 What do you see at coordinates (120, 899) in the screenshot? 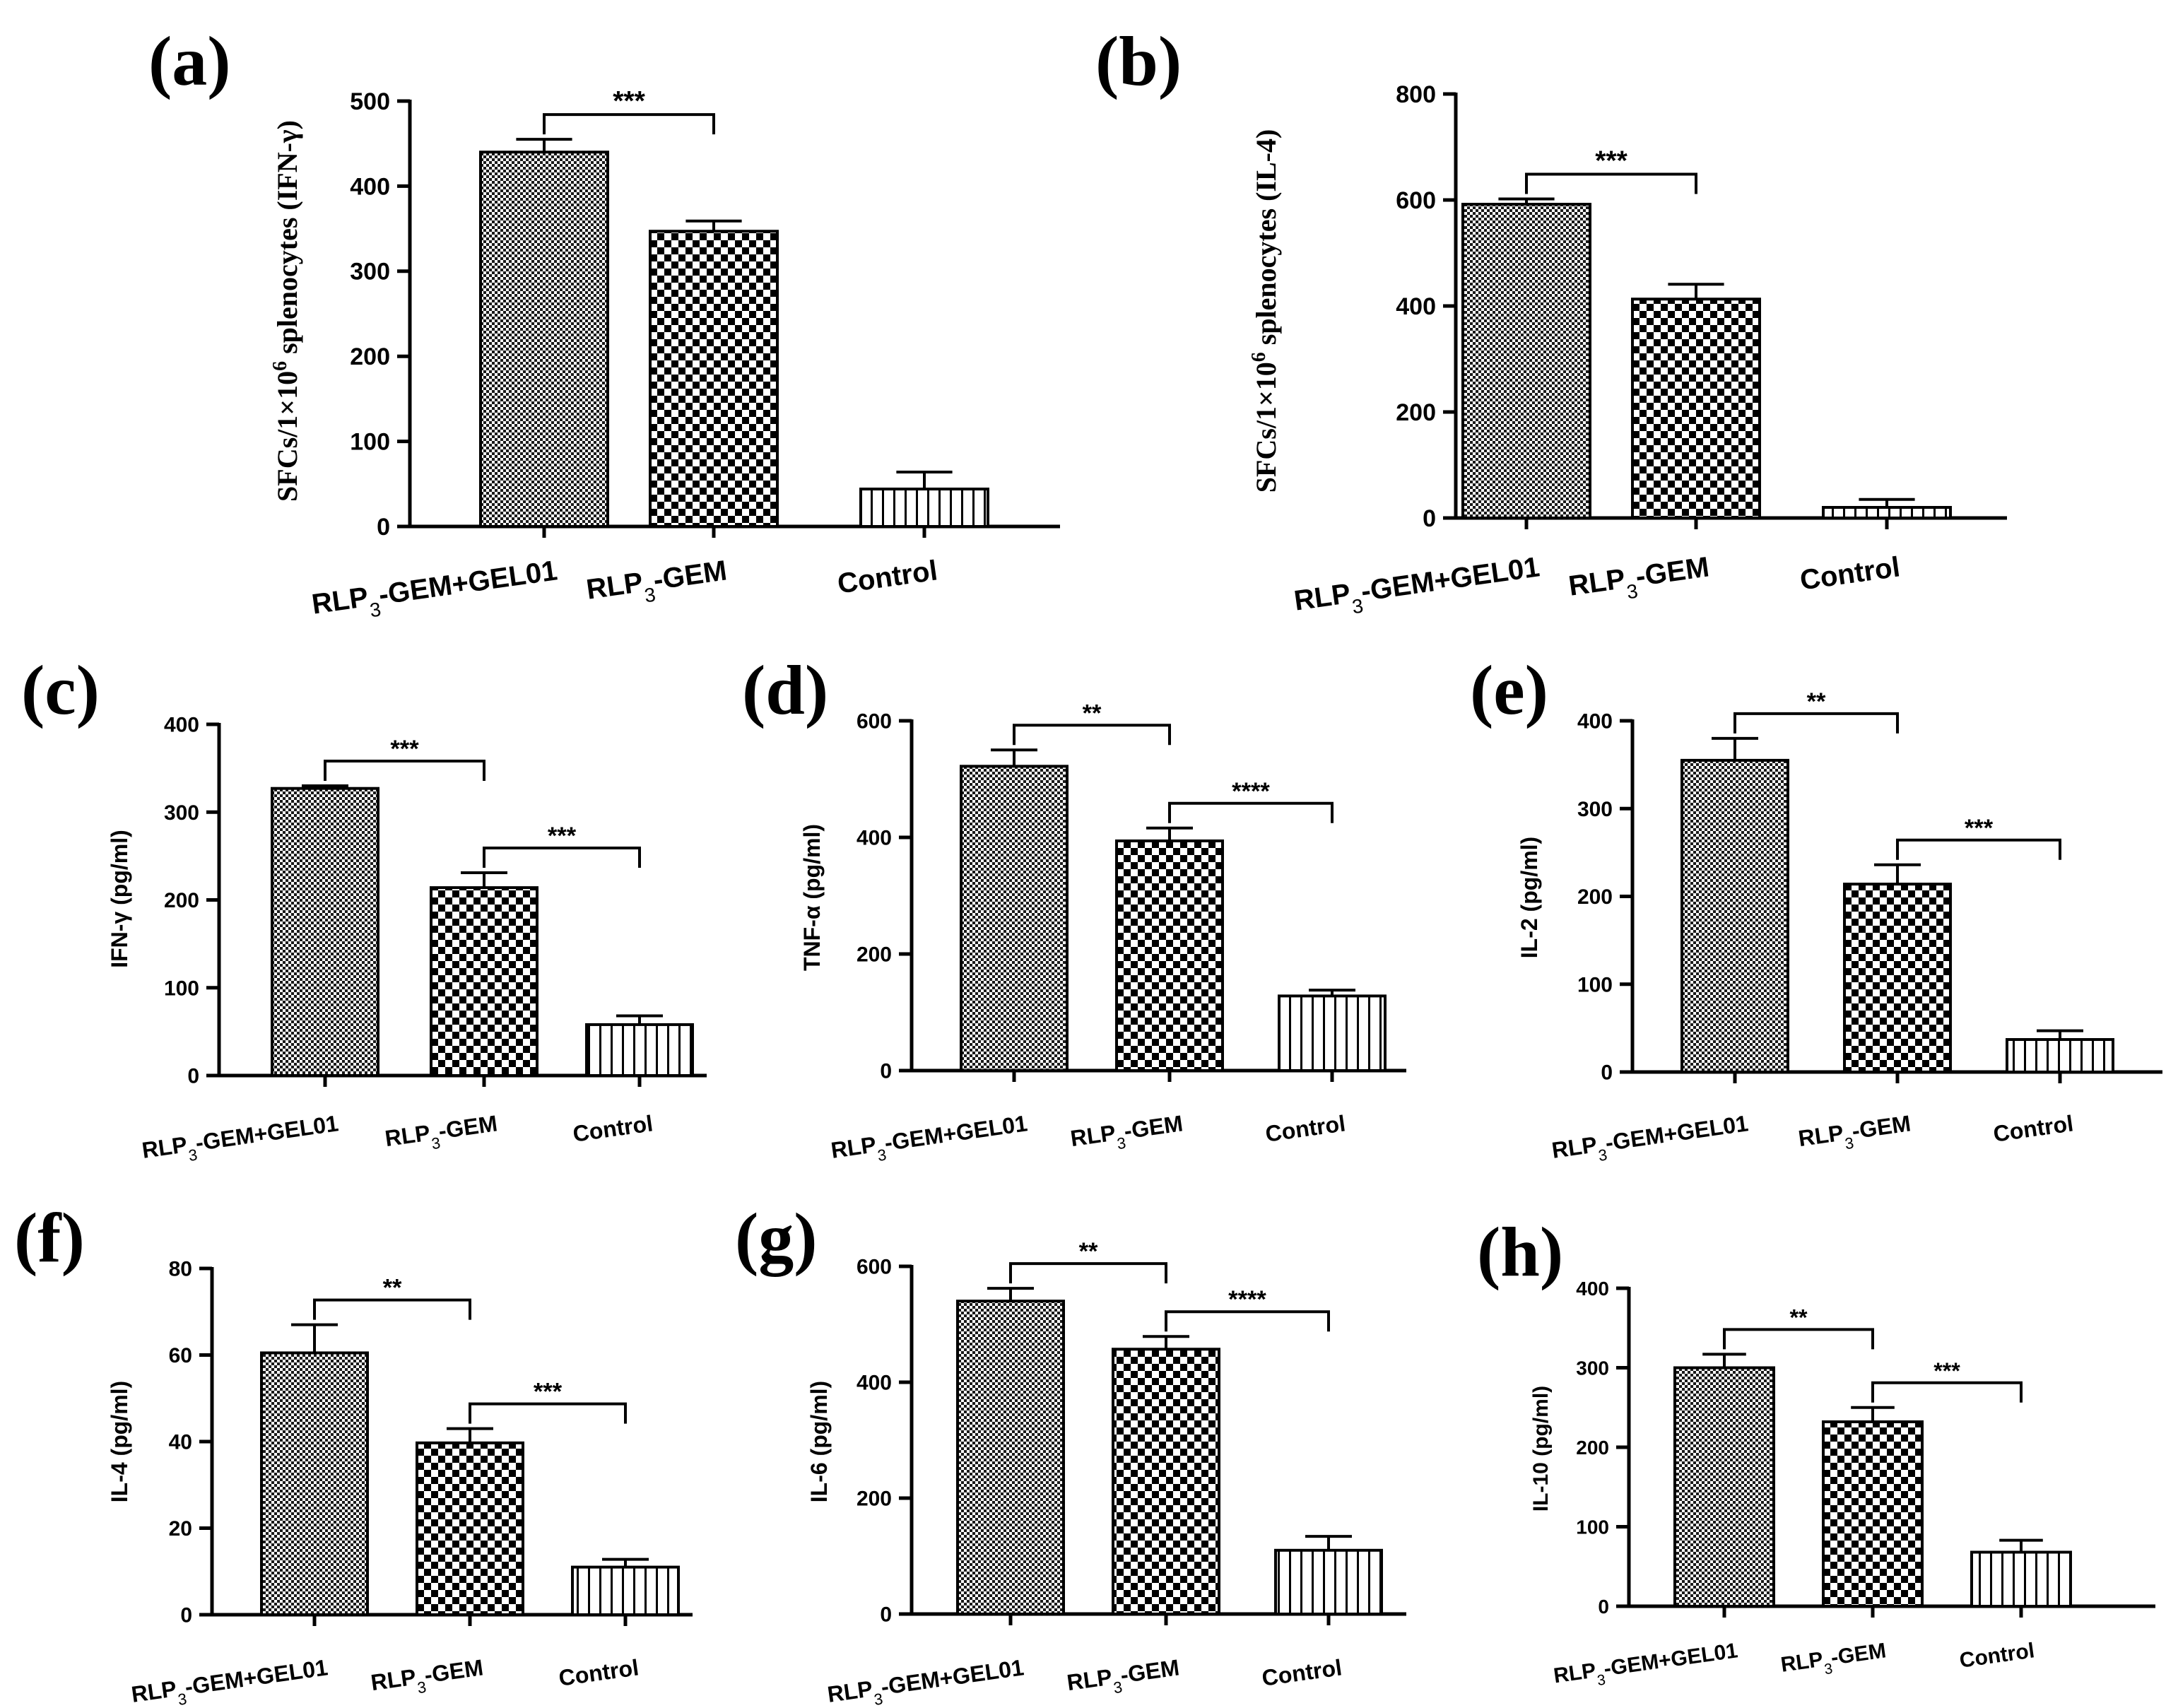
I see `y-axis-label: IFN-γ (pg/ml)` at bounding box center [120, 899].